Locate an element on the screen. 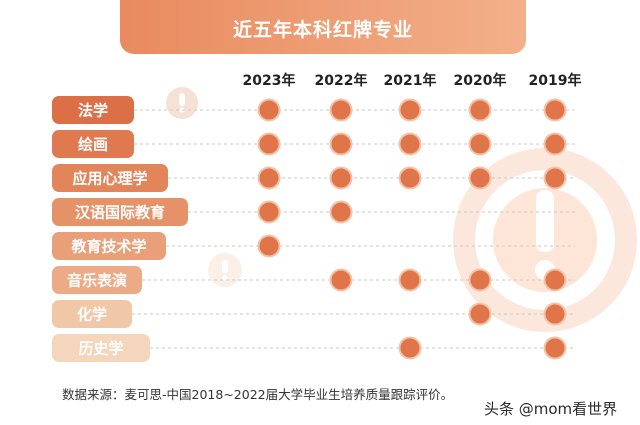  year-header: 2021年 is located at coordinates (410, 80).